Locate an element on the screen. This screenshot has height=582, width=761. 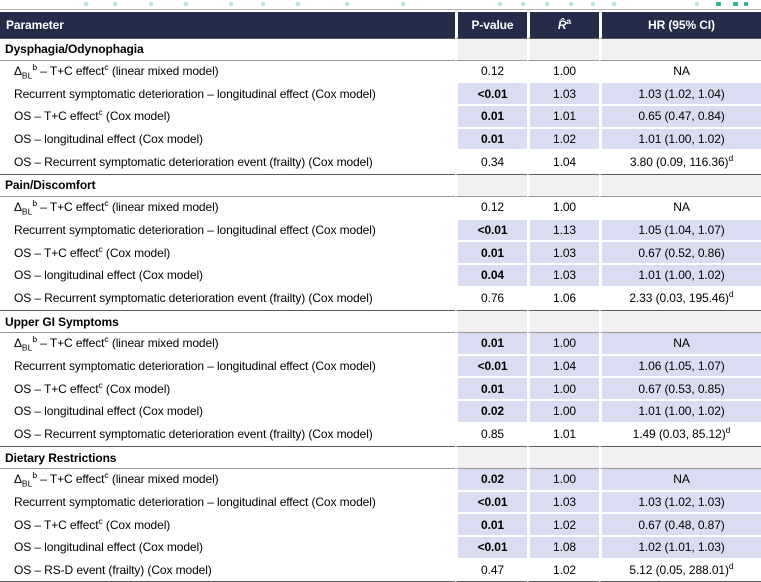
section-header-row: Dietary Restrictions is located at coordinates (380, 458).